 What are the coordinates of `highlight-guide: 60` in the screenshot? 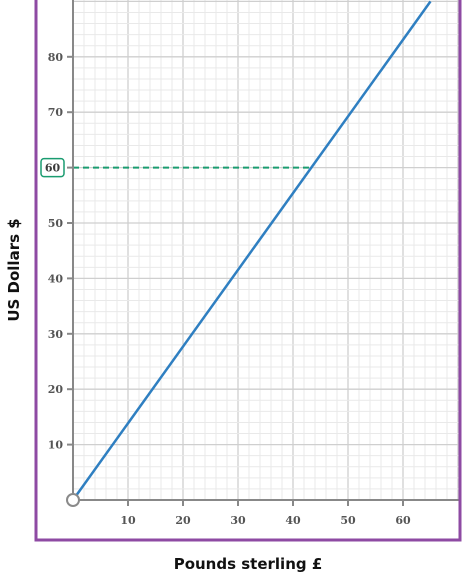 It's located at (176, 167).